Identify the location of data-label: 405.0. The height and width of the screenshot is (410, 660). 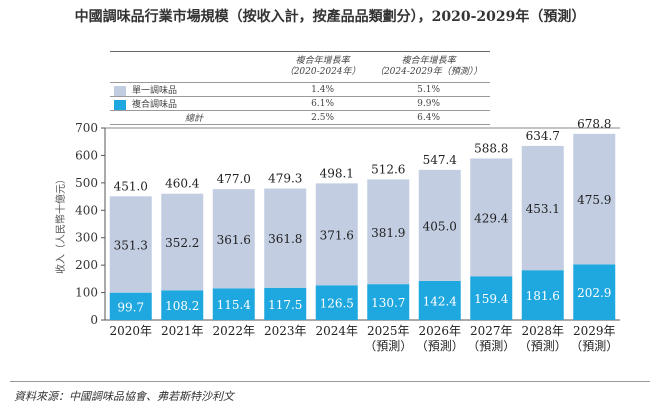
(440, 226).